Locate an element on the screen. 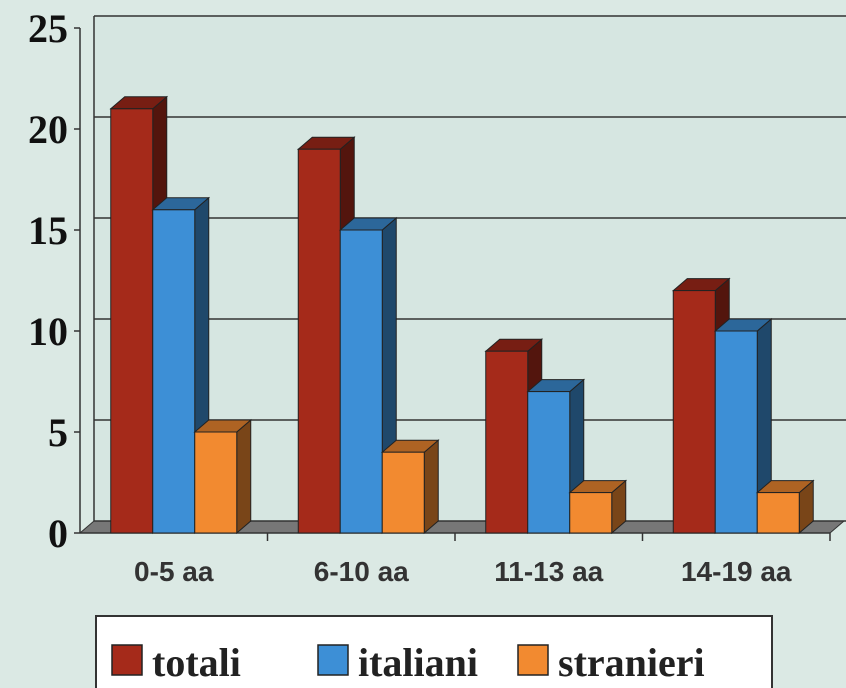 The image size is (846, 688). x-tick-label: 0-5 aa is located at coordinates (174, 571).